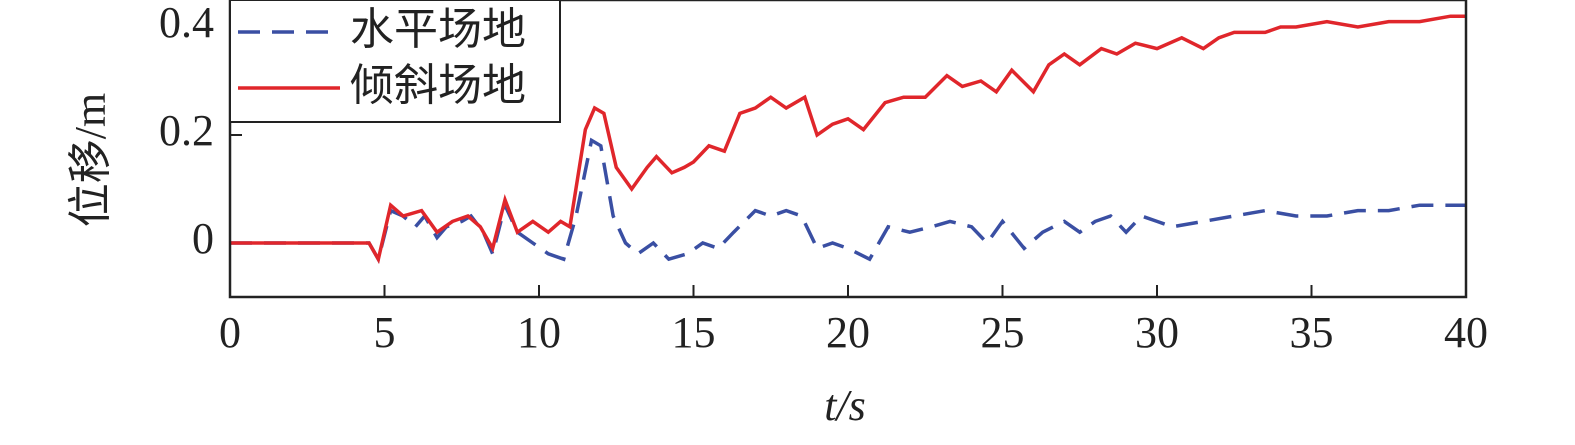 This screenshot has height=445, width=1575. Describe the element at coordinates (1003, 332) in the screenshot. I see `x-tick-label: 25` at that location.